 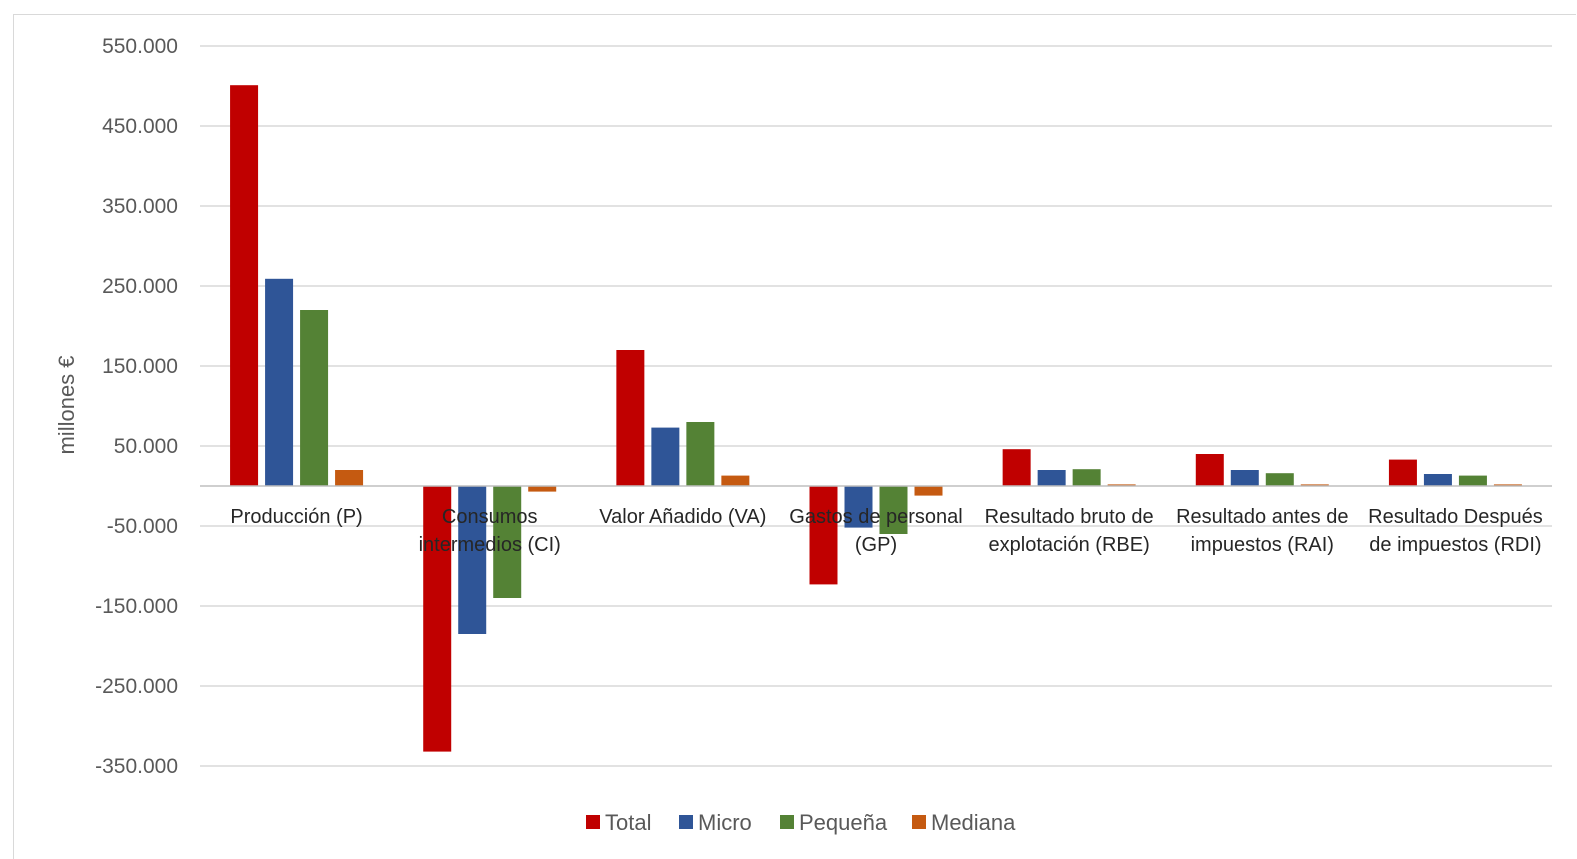 I want to click on y-tick-label: -150.000, so click(x=136, y=606).